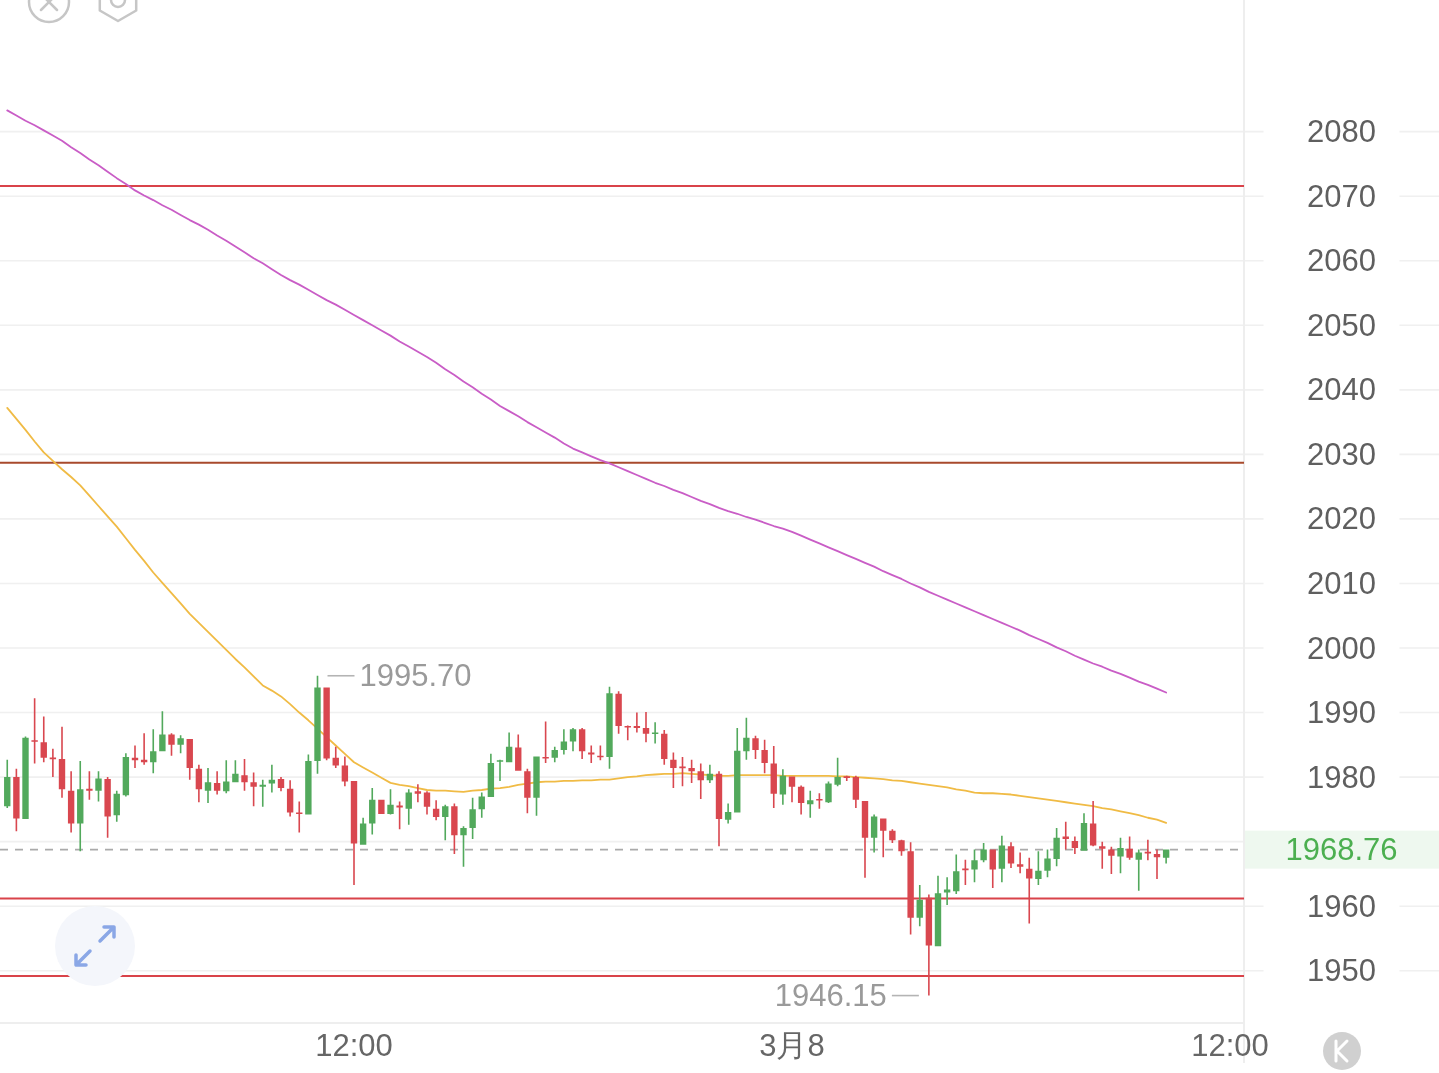 Image resolution: width=1439 pixels, height=1073 pixels. What do you see at coordinates (1341, 906) in the screenshot?
I see `y-tick-label: 1960` at bounding box center [1341, 906].